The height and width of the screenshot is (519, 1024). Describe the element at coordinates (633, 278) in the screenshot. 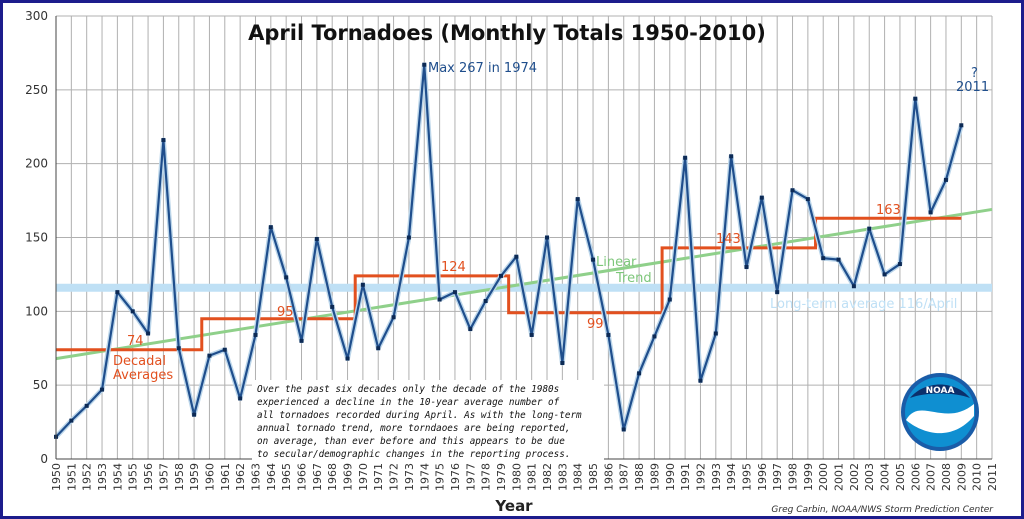

I see `trend-label-line2: Trend` at that location.